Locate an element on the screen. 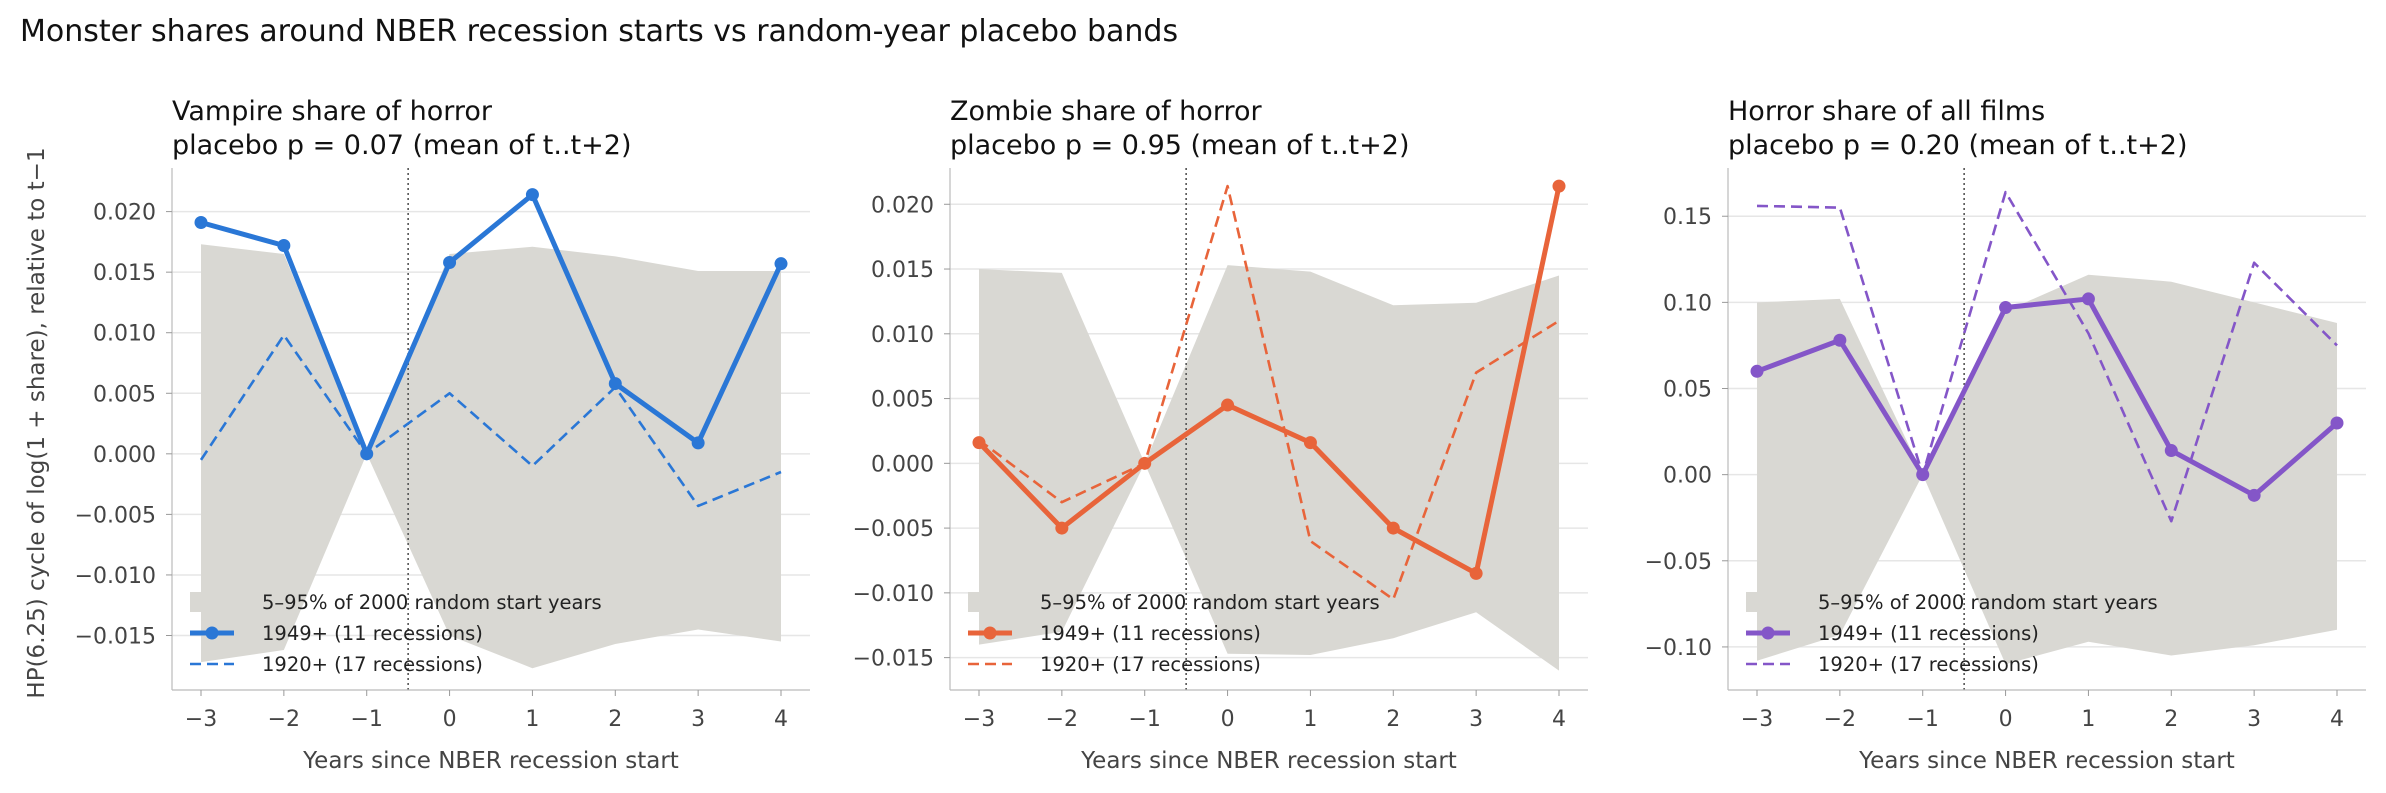 The image size is (2386, 793). chart-title: Zombie share of horror is located at coordinates (1106, 111).